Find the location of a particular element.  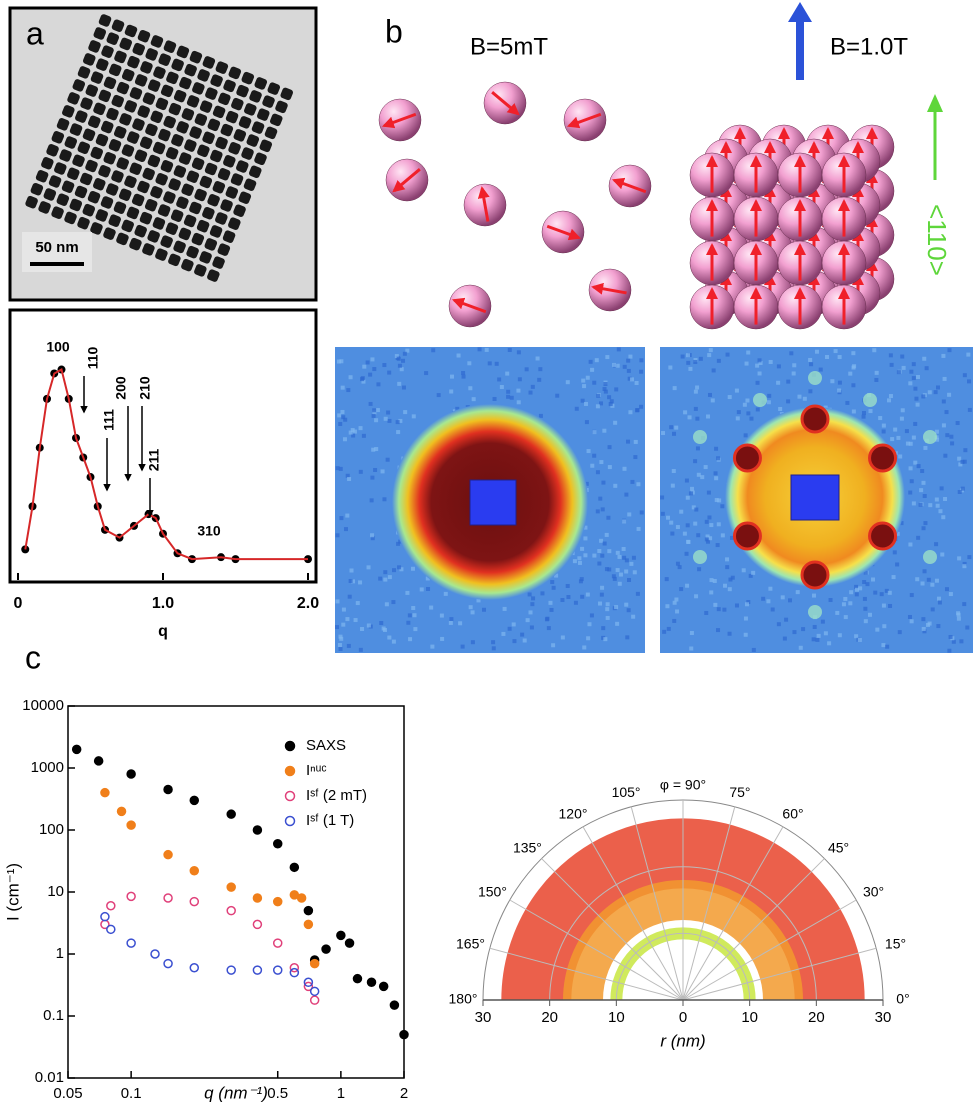

polar-grid-line is located at coordinates (779, 974).